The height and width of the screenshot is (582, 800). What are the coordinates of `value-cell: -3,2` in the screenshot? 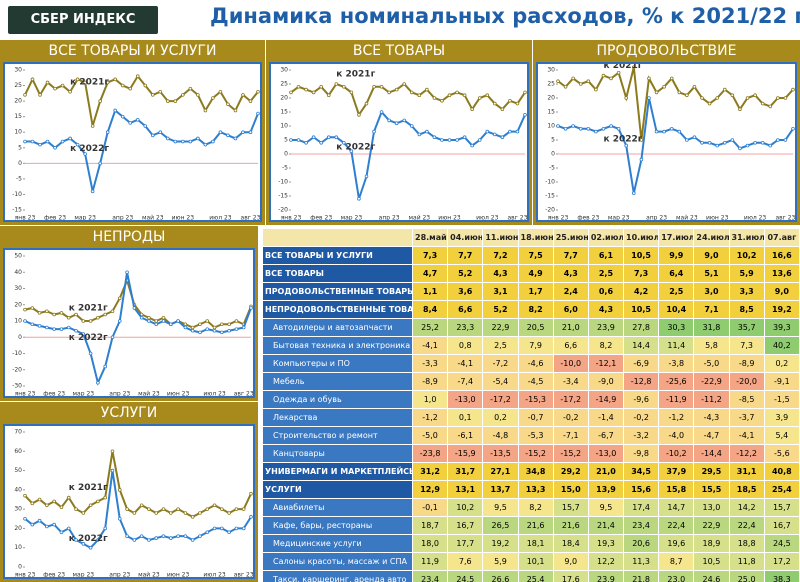 It's located at (641, 435).